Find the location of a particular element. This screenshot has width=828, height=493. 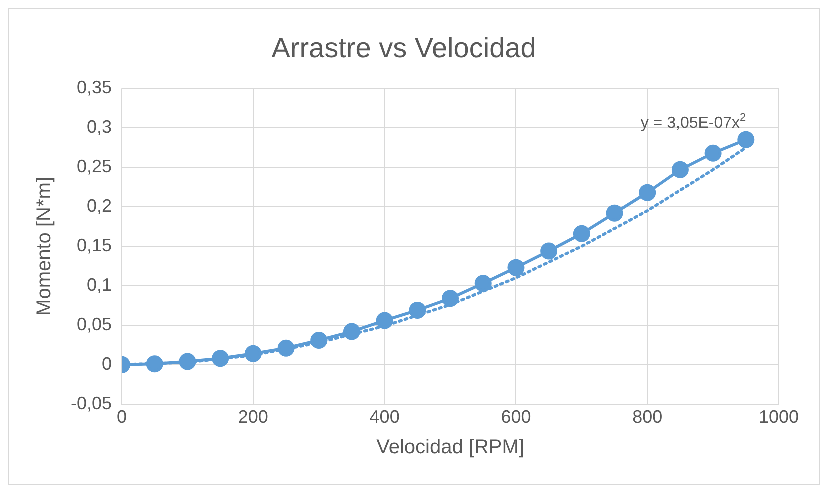

x-tick-label: 1000 is located at coordinates (779, 417).